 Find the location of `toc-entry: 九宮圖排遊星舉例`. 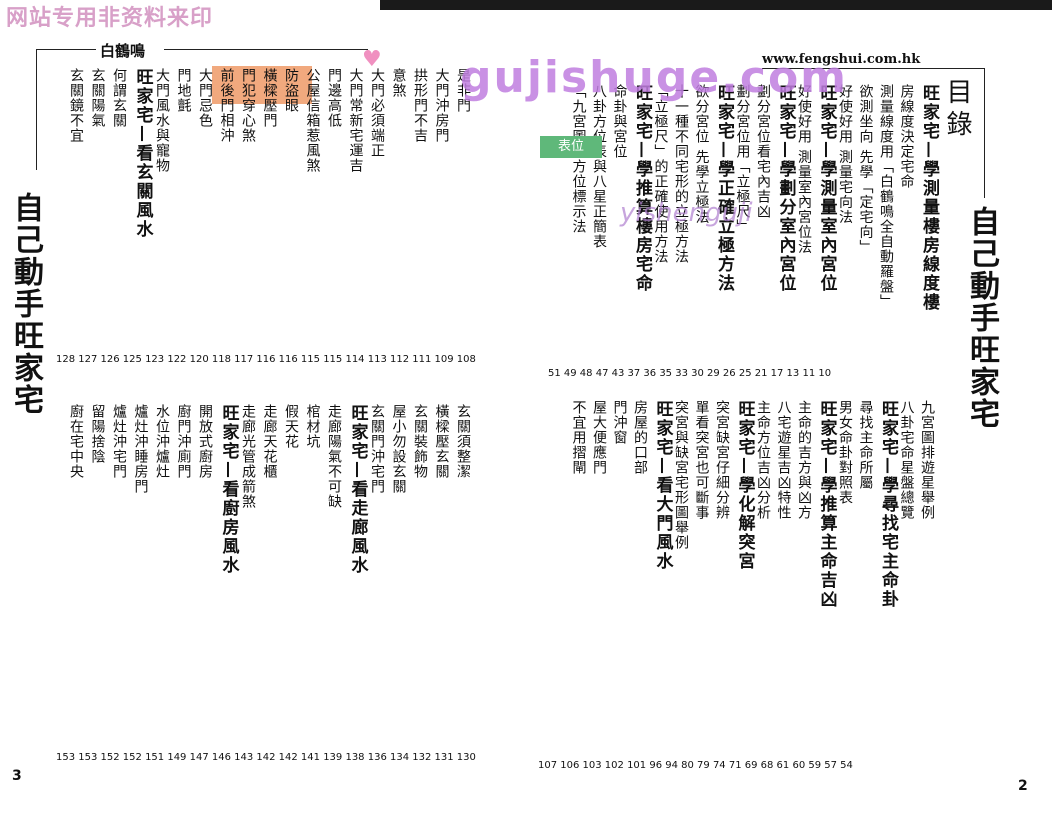

toc-entry: 九宮圖排遊星舉例 is located at coordinates (927, 460).